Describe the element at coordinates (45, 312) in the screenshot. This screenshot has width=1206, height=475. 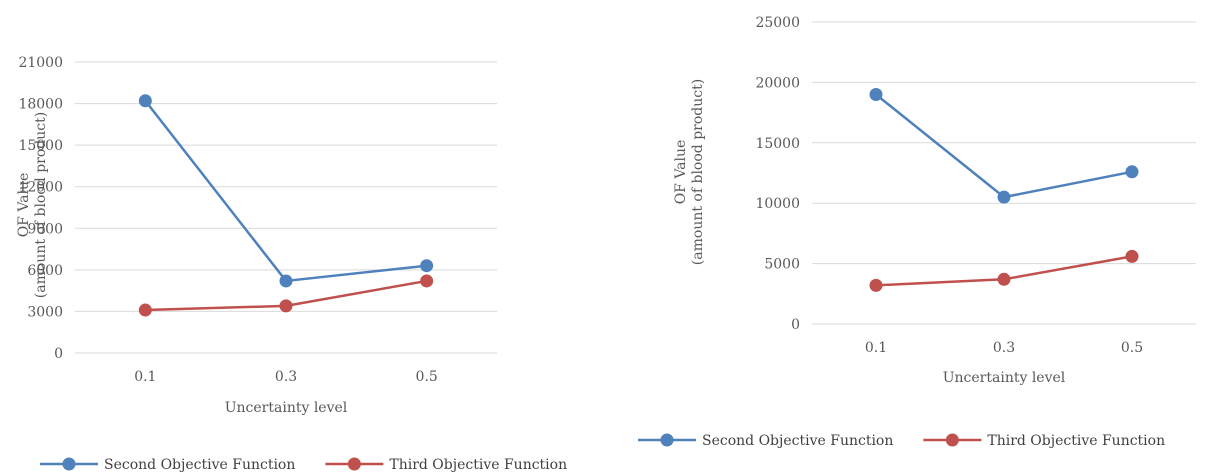
I see `y-tick-label: 3000` at that location.